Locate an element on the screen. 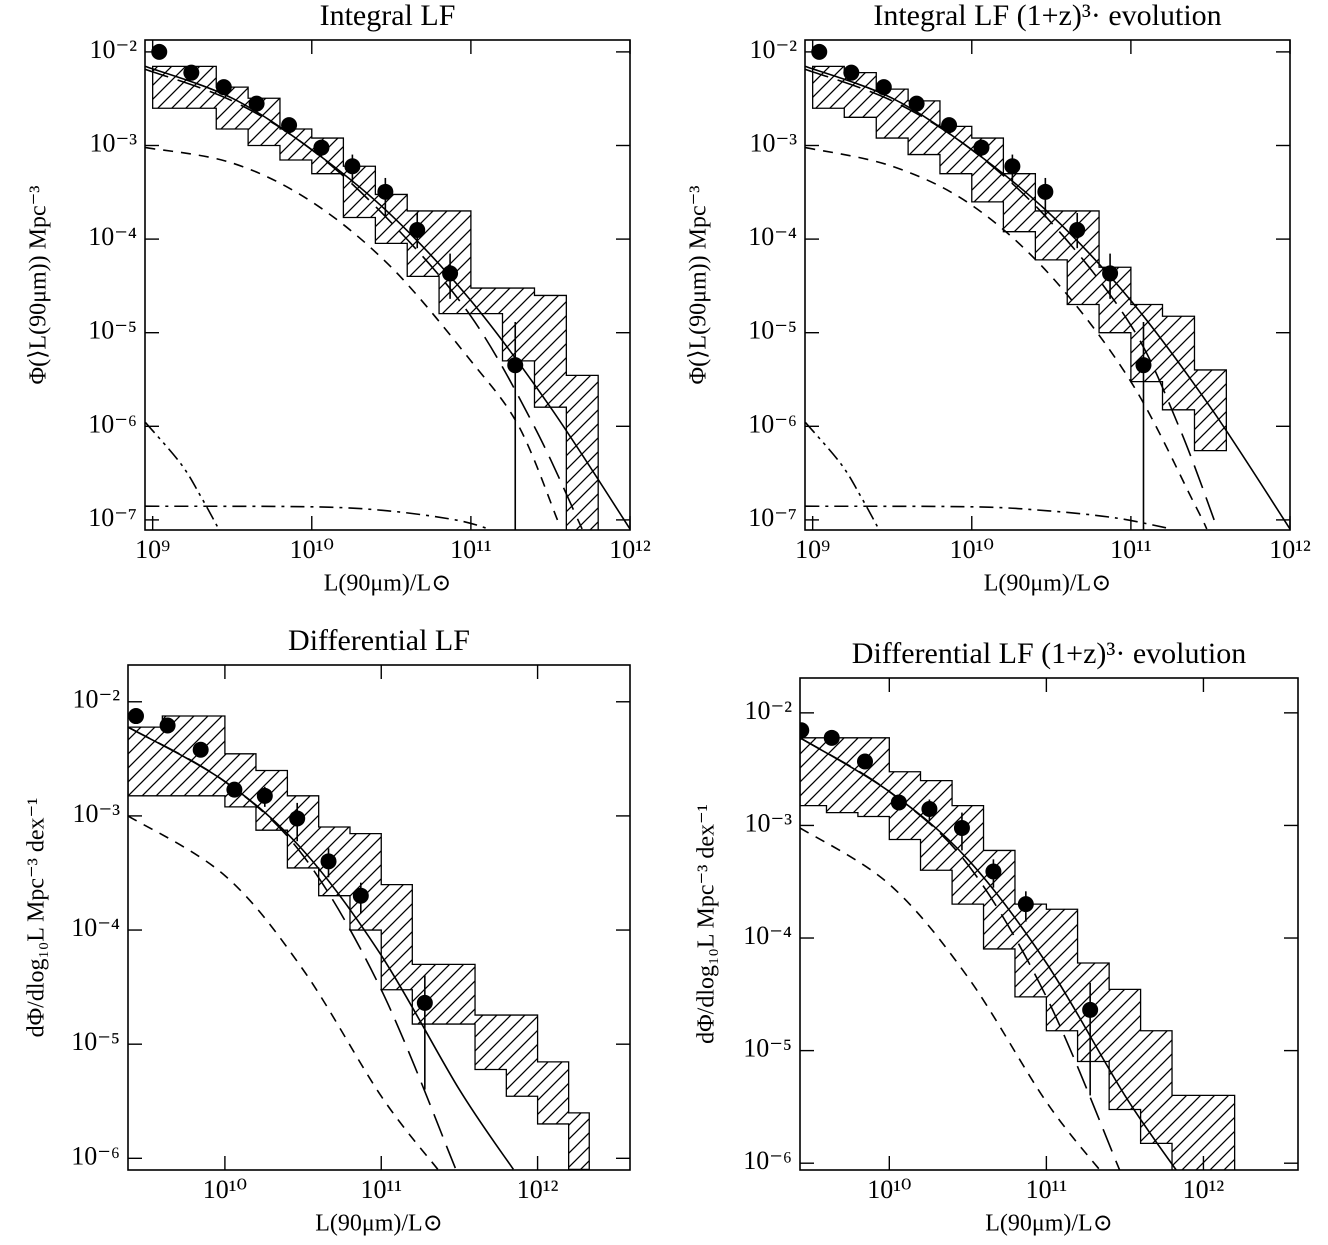 Image resolution: width=1328 pixels, height=1245 pixels. y-axis-label: dΦ/dlog₁₀L Mpc⁻³ dex⁻¹ is located at coordinates (37, 918).